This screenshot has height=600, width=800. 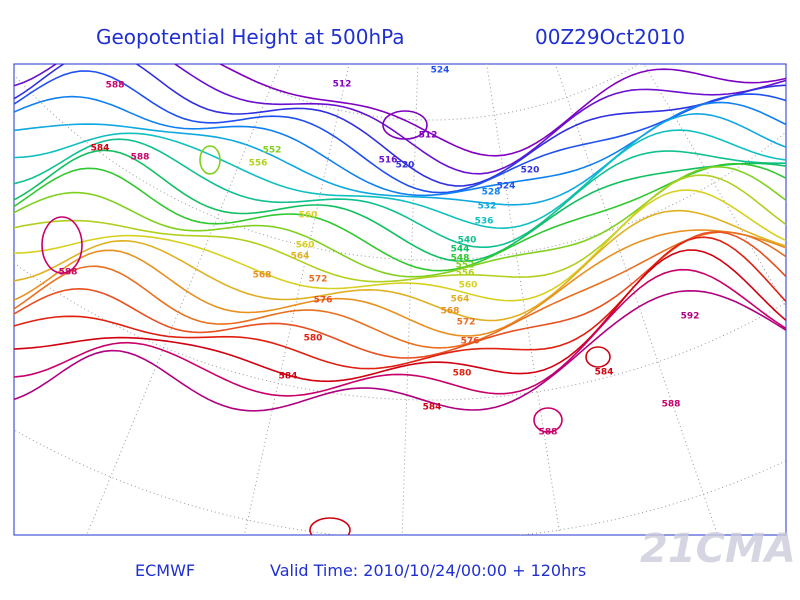 I want to click on contour-label: 548, so click(x=460, y=259).